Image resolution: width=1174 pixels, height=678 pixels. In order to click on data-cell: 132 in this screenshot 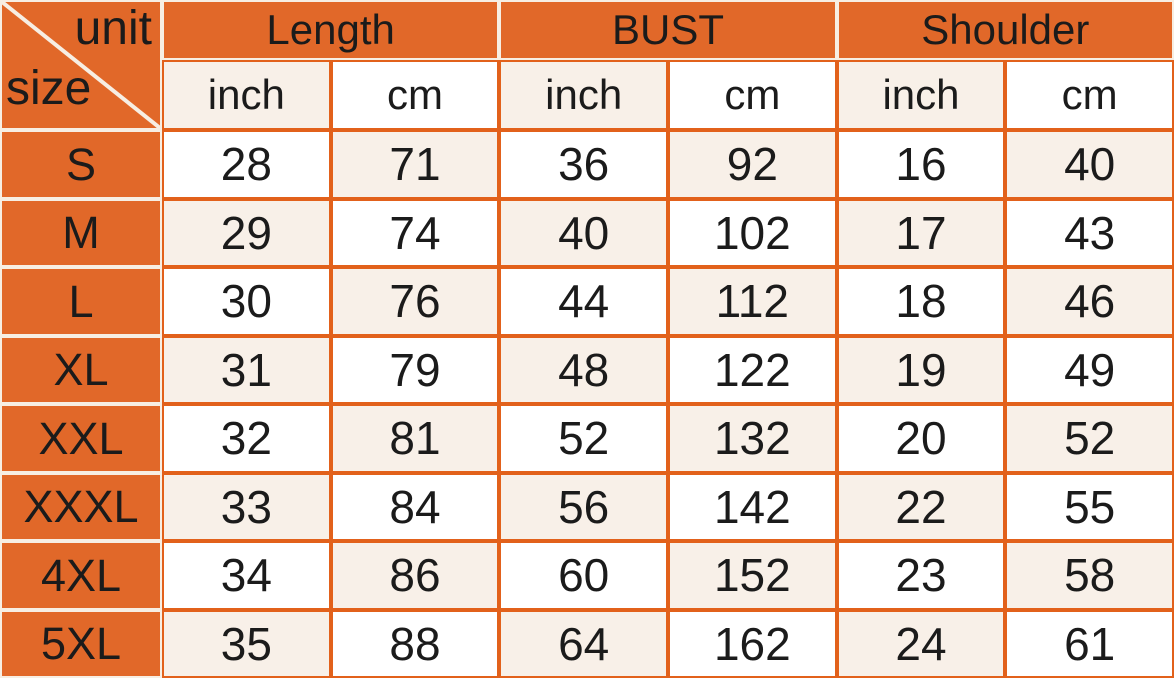, I will do `click(752, 438)`.